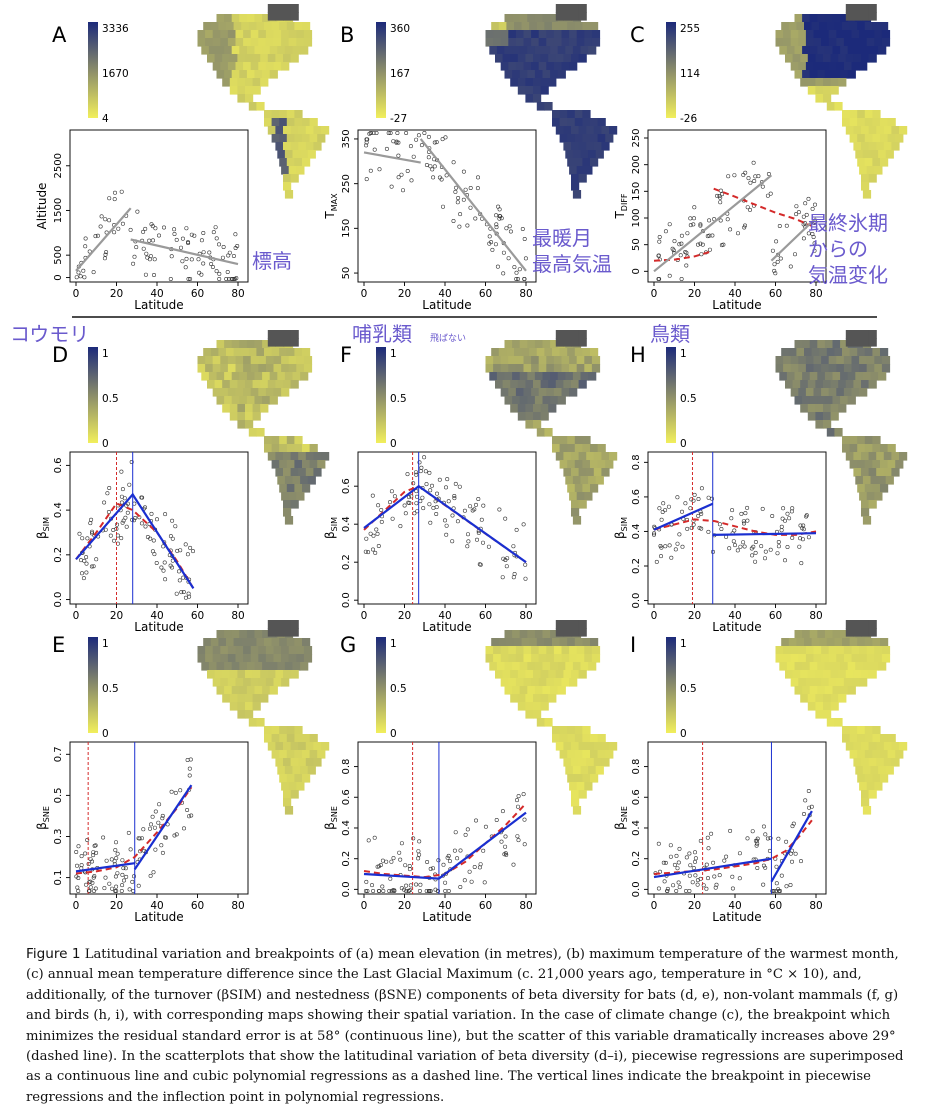 The height and width of the screenshot is (1118, 934). I want to click on y-tick-label: 50, so click(636, 244).